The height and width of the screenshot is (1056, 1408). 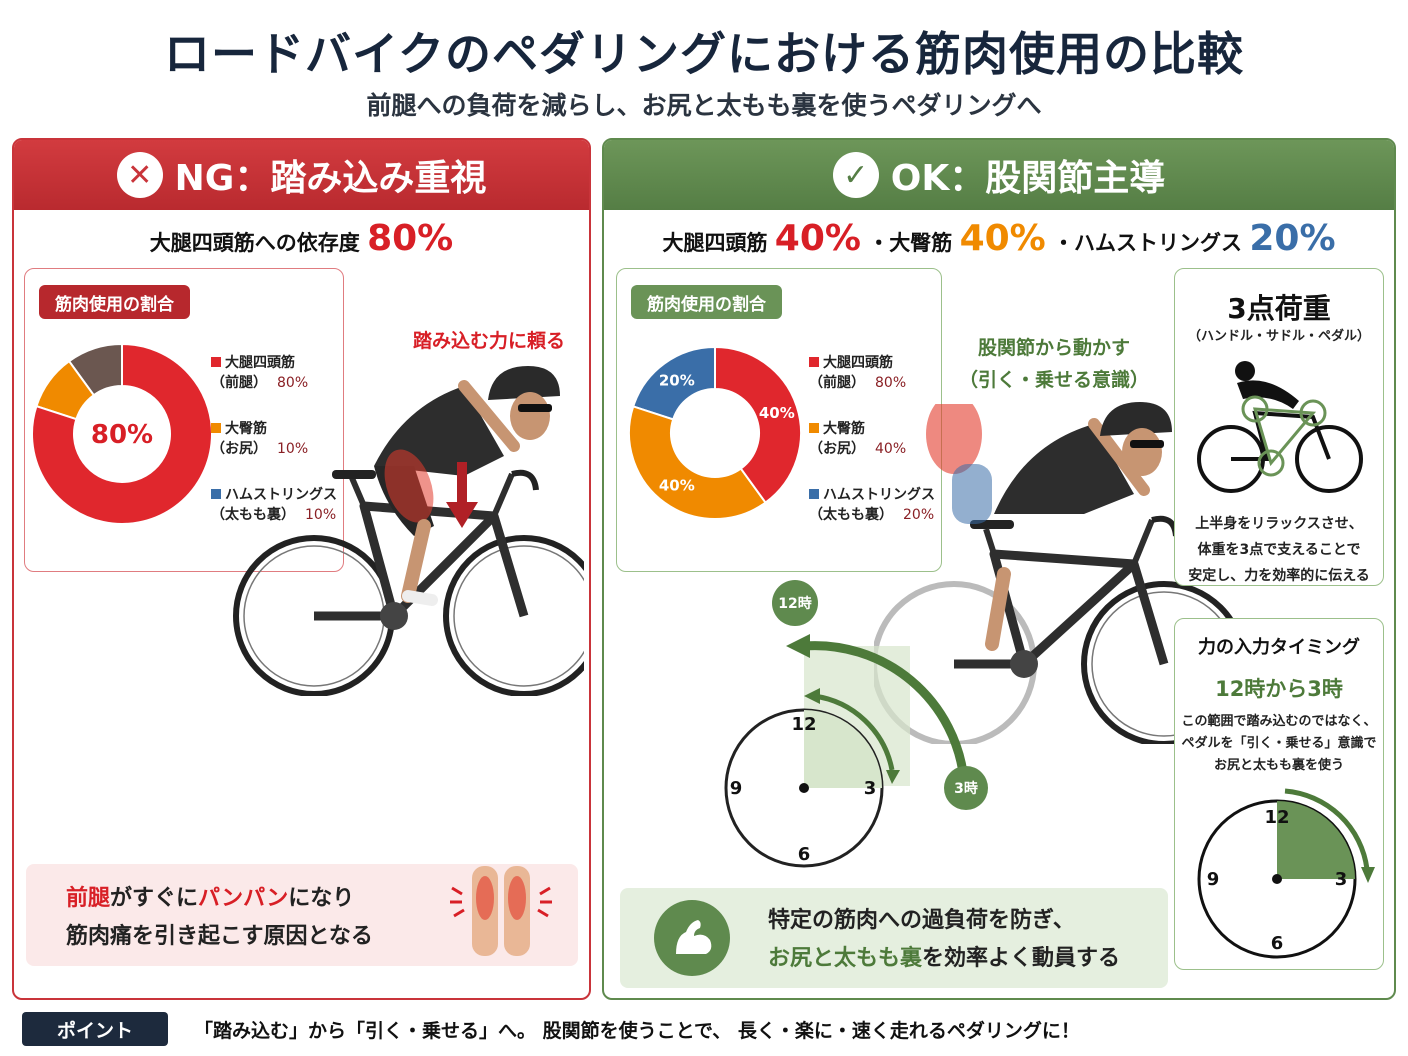 What do you see at coordinates (1276, 817) in the screenshot?
I see `timing-num-12: 12` at bounding box center [1276, 817].